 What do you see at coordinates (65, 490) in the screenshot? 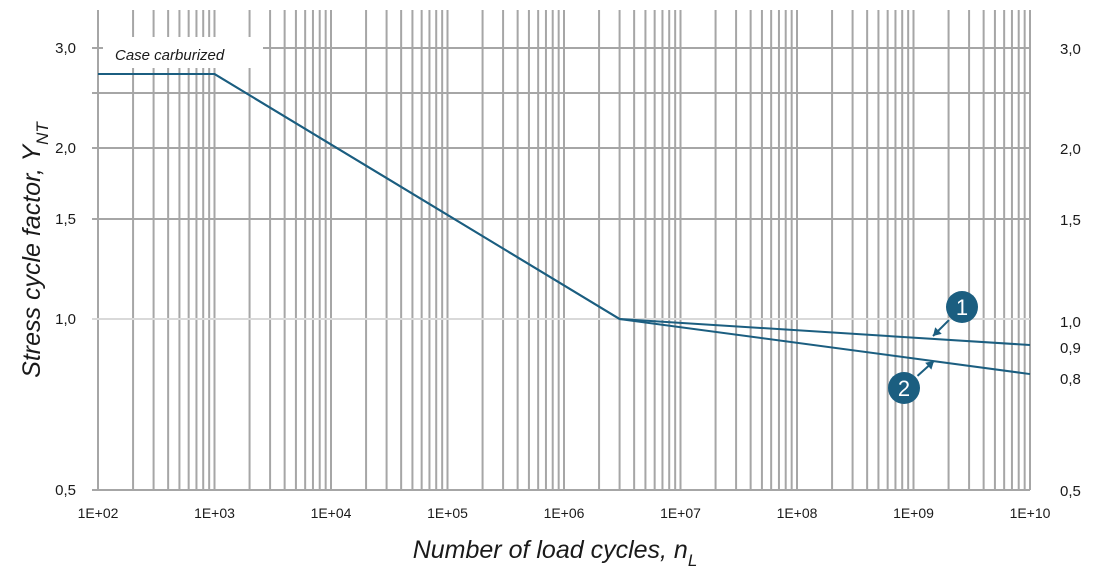
I see `y-tick-label-left: 0,5` at bounding box center [65, 490].